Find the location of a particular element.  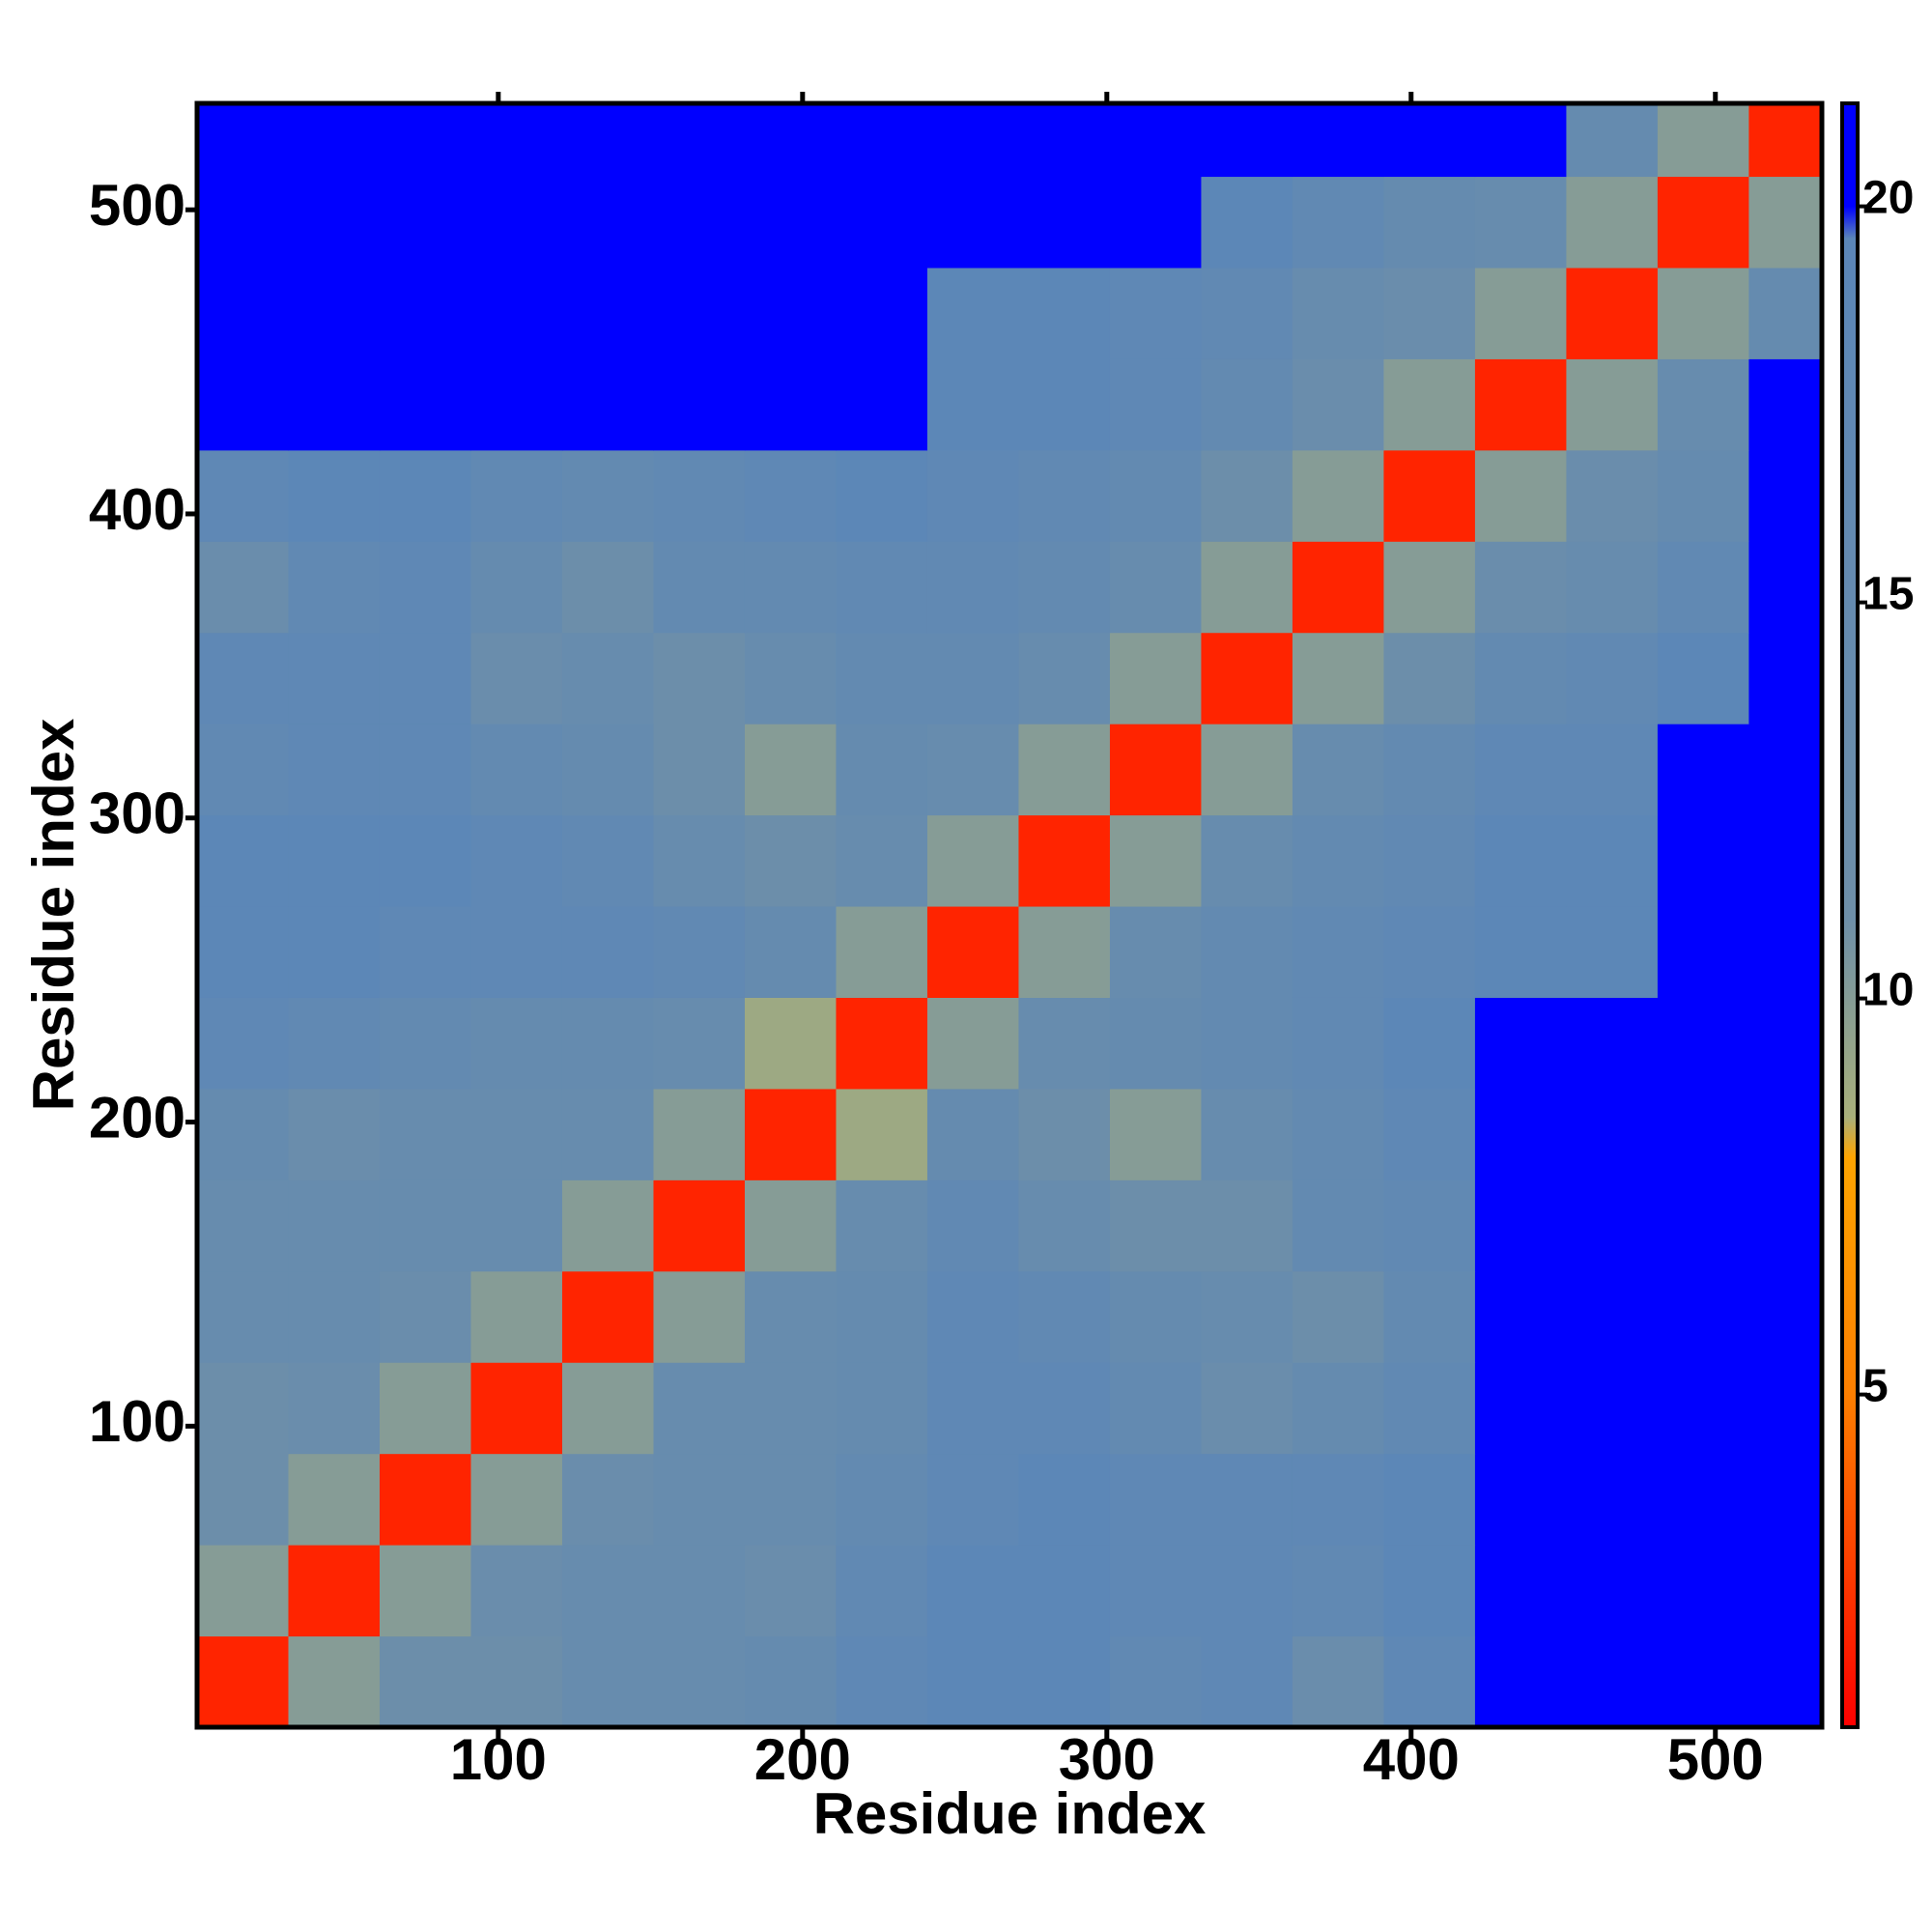

colorbar-frame is located at coordinates (1850, 915).